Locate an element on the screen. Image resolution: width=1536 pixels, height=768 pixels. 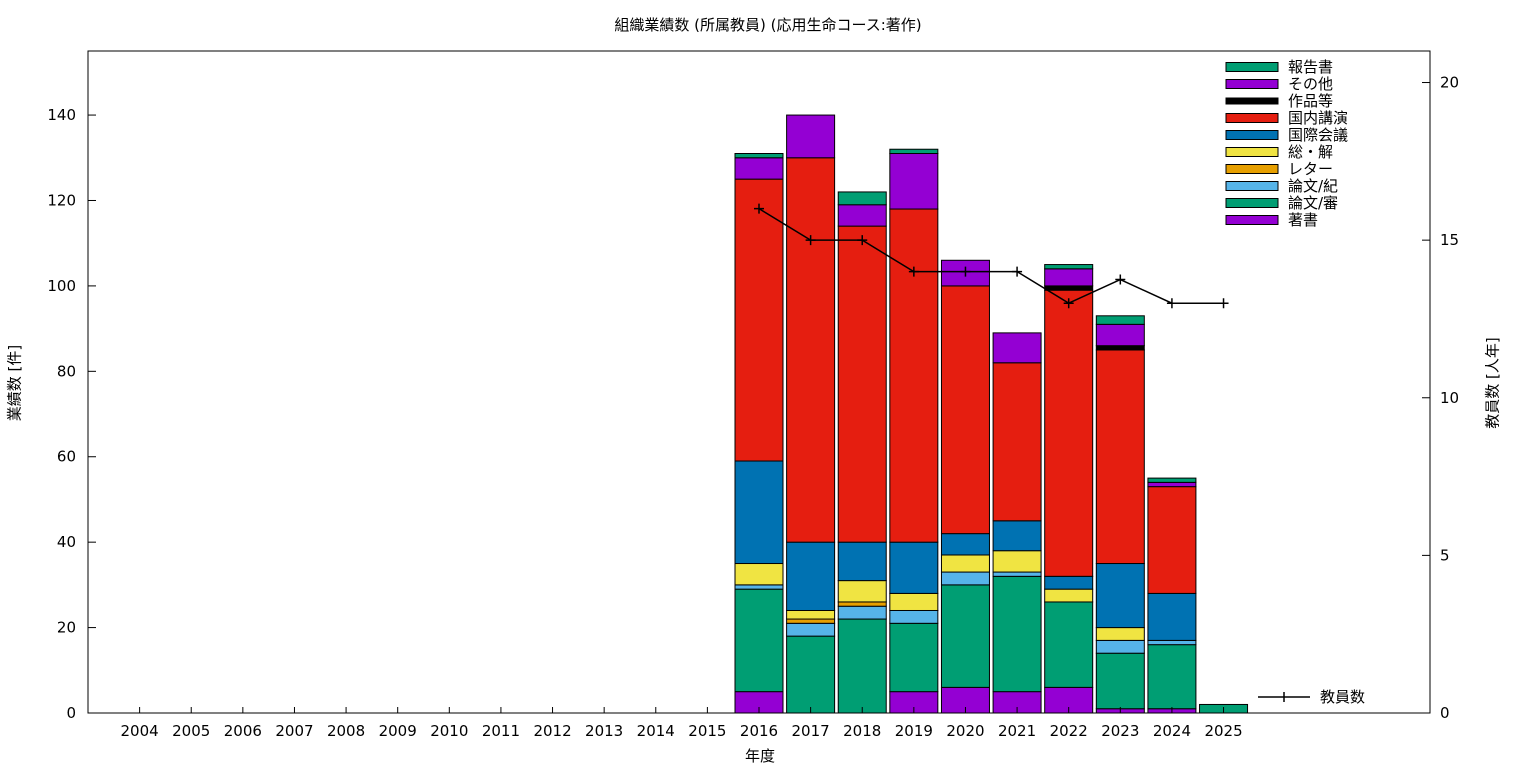
x-tick-label: 2013 is located at coordinates (604, 731).